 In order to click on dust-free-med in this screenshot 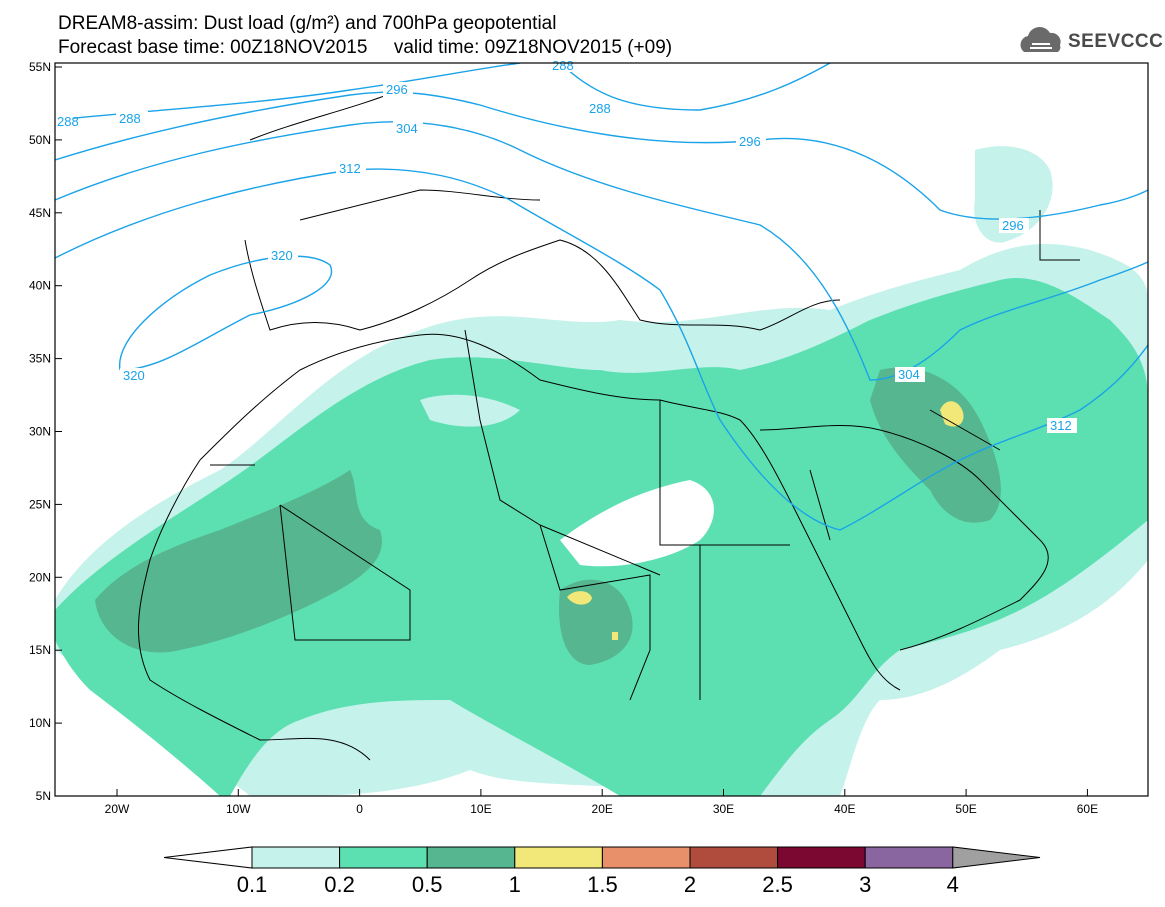, I will do `click(470, 410)`.